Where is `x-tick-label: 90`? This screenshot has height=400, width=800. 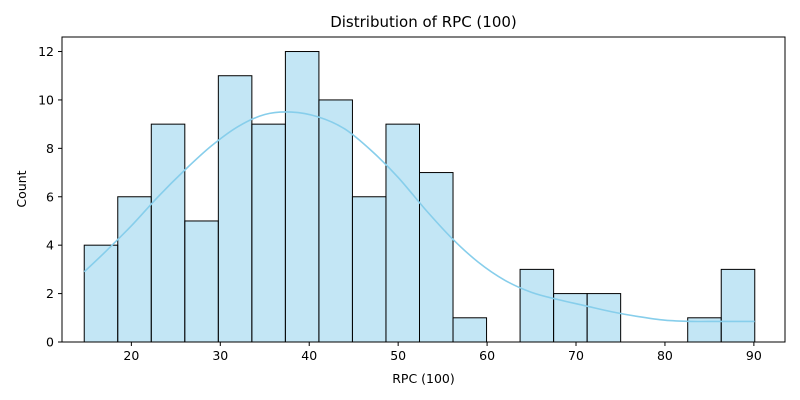
x-tick-label: 90 is located at coordinates (754, 355).